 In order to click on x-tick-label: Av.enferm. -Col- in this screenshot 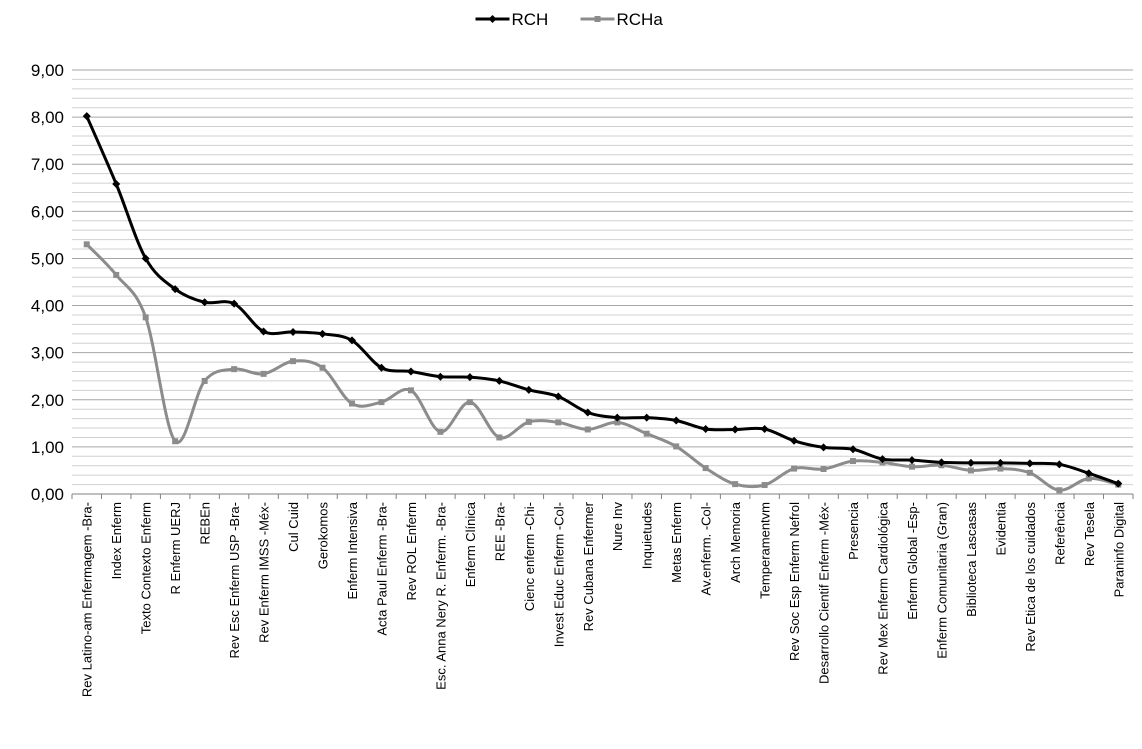, I will do `click(706, 548)`.